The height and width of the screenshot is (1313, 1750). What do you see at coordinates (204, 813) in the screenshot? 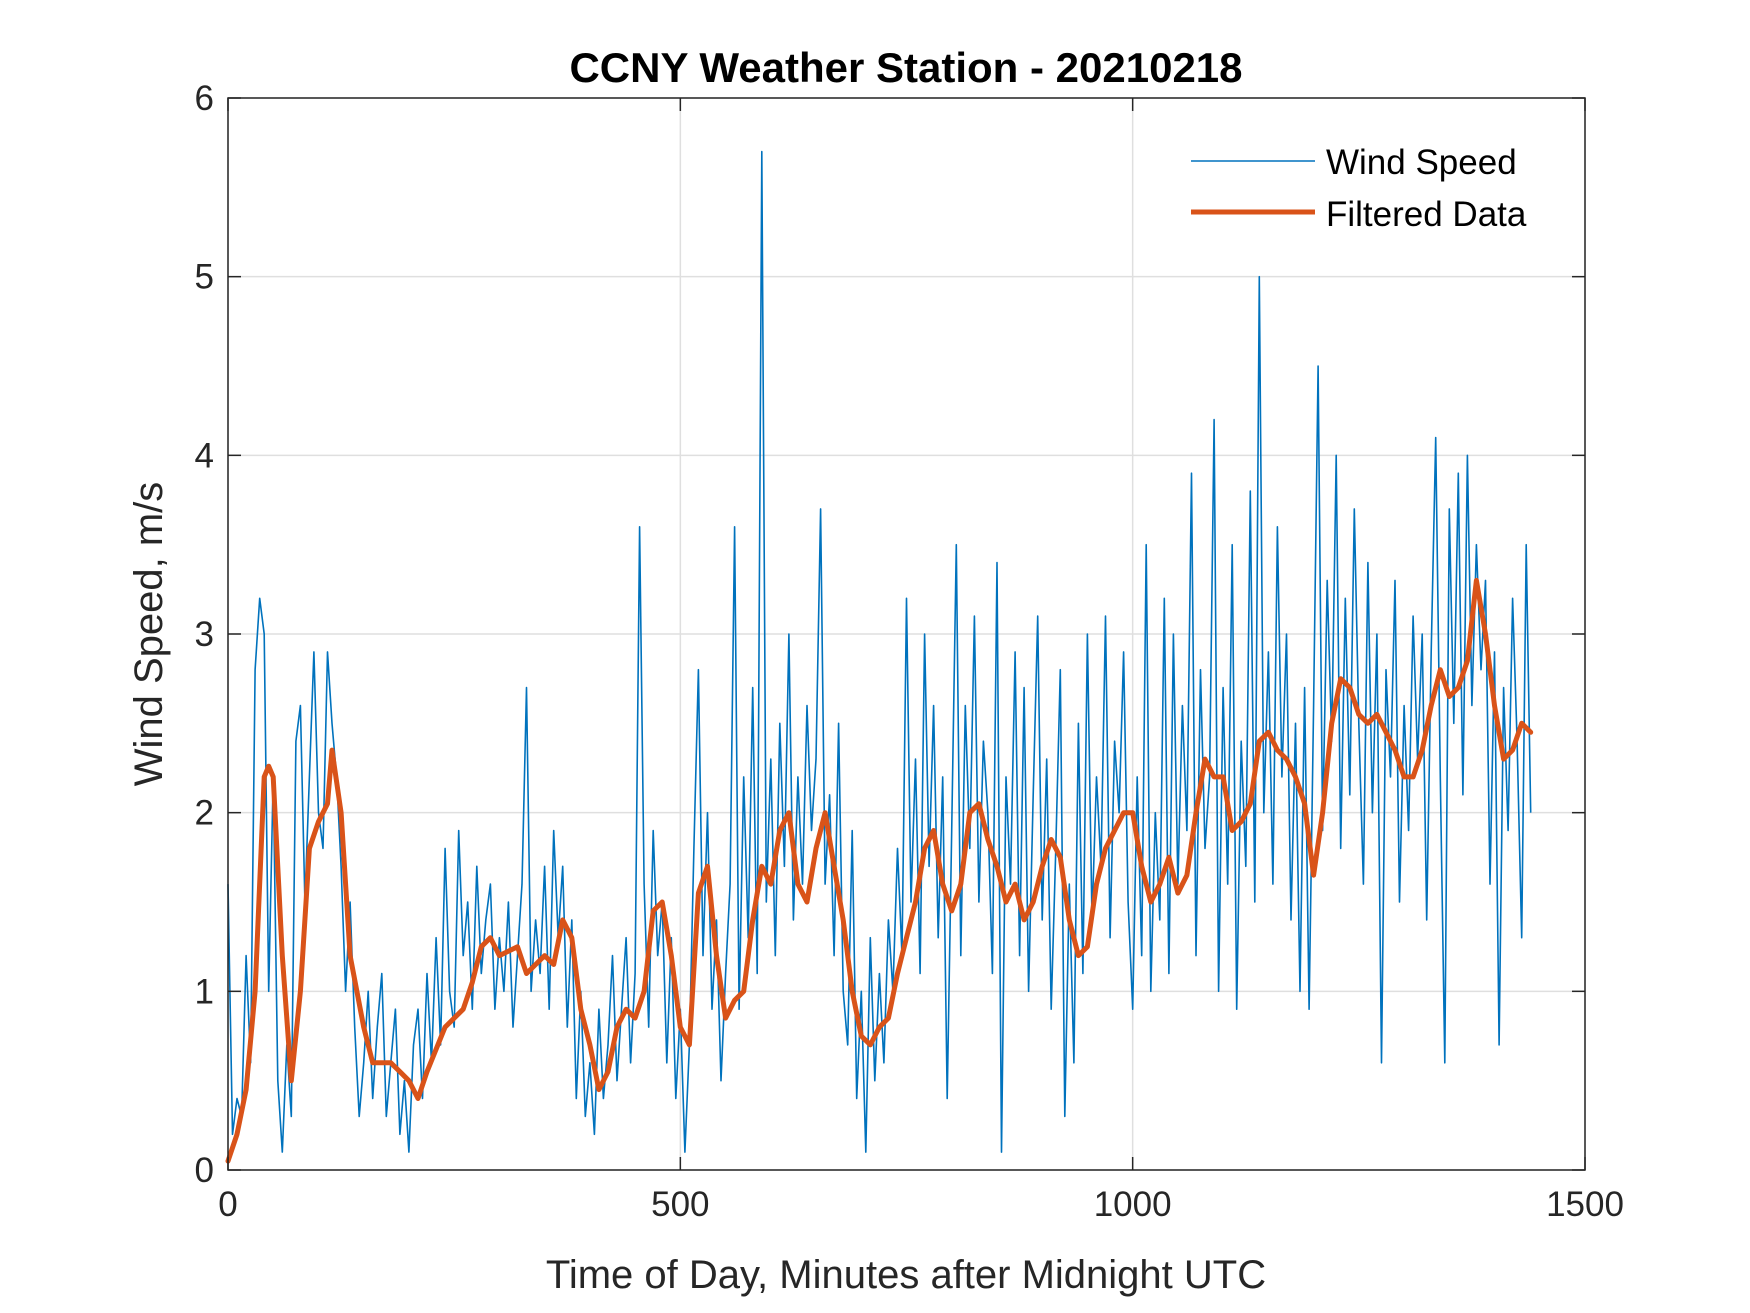
I see `y-tick-label: 2` at bounding box center [204, 813].